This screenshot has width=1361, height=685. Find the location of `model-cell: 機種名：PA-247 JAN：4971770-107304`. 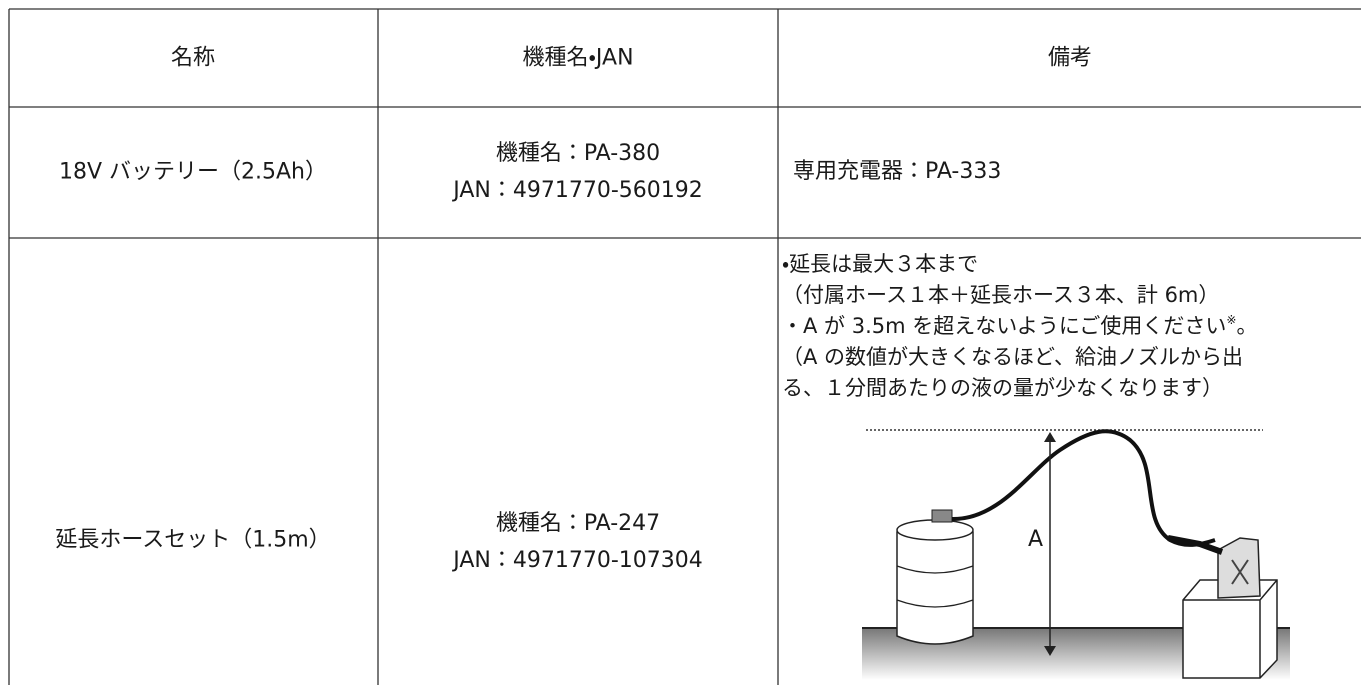

model-cell: 機種名：PA-247 JAN：4971770-107304 is located at coordinates (578, 542).